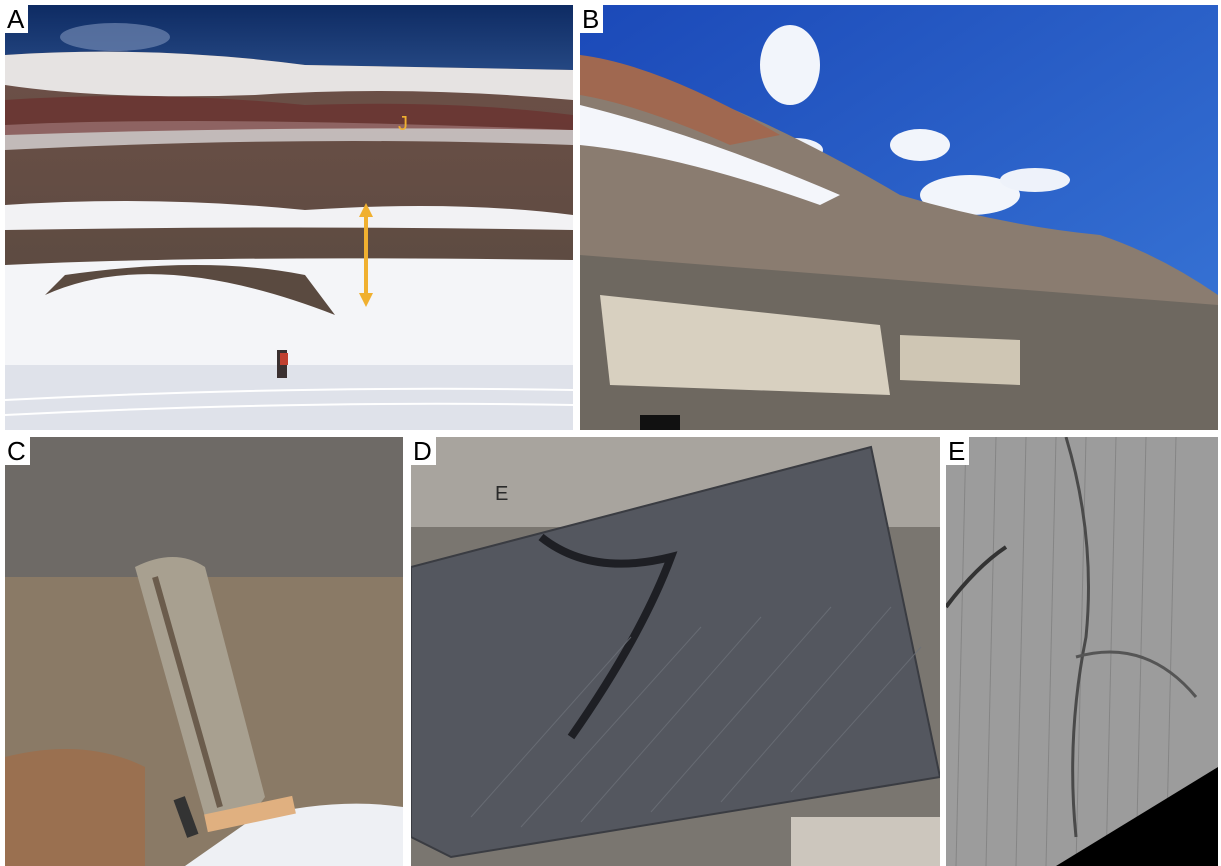  Describe the element at coordinates (592, 19) in the screenshot. I see `panel-label: B` at that location.